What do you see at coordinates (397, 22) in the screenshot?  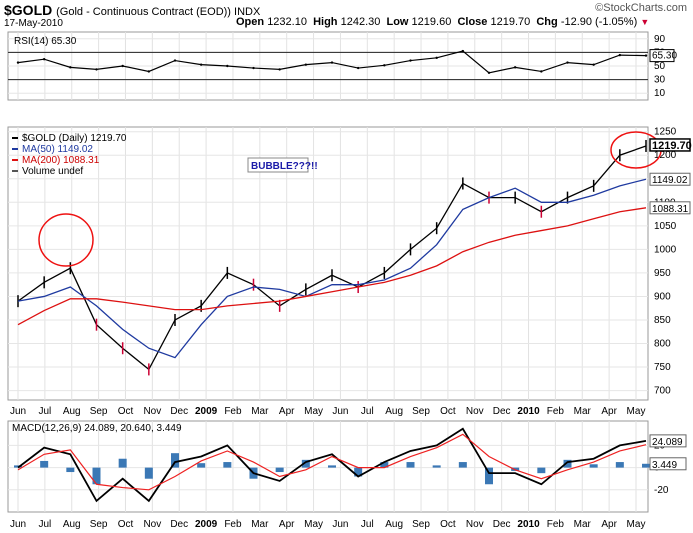 I see `low-label: Low` at bounding box center [397, 22].